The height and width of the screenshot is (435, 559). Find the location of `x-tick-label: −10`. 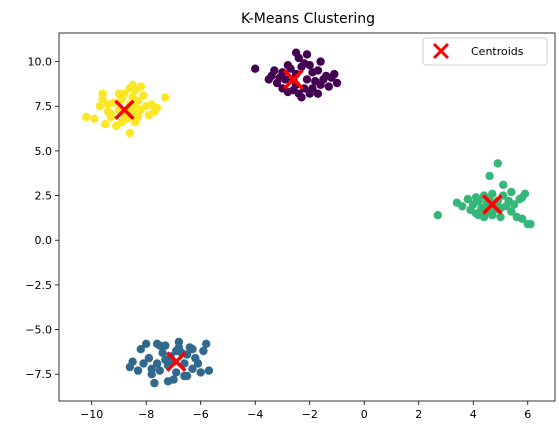

x-tick-label: −10 is located at coordinates (91, 414).